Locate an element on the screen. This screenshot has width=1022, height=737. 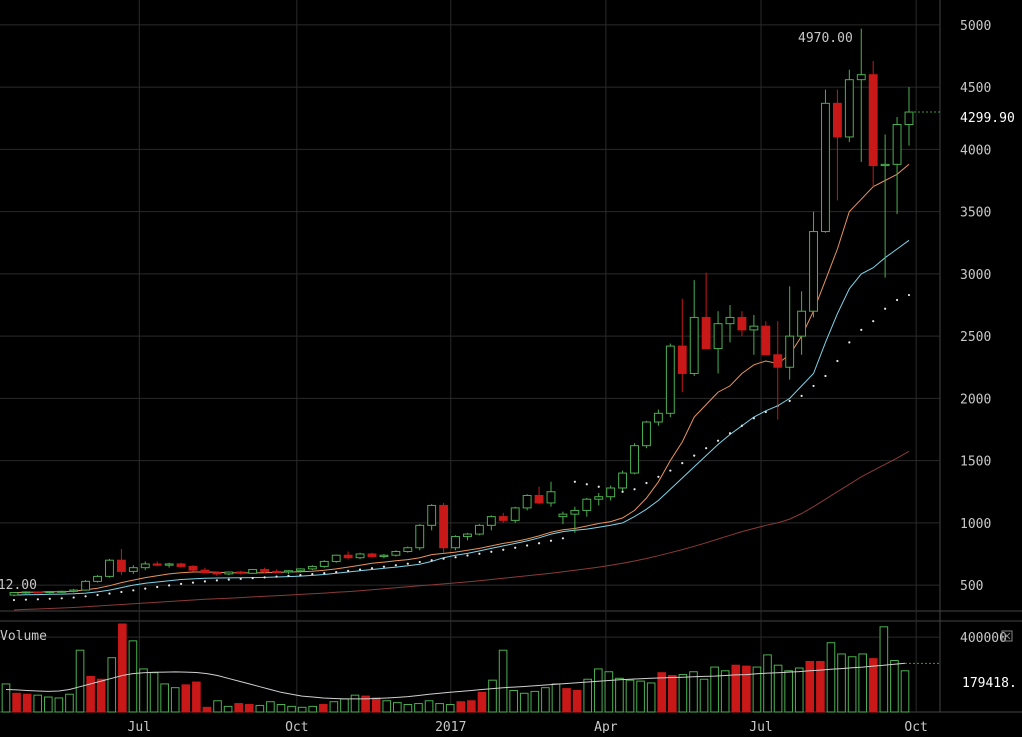
high-price-label: 4970.00 is located at coordinates (825, 38).